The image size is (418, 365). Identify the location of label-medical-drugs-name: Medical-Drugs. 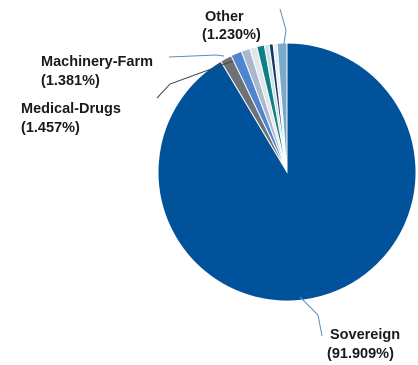
(71, 109).